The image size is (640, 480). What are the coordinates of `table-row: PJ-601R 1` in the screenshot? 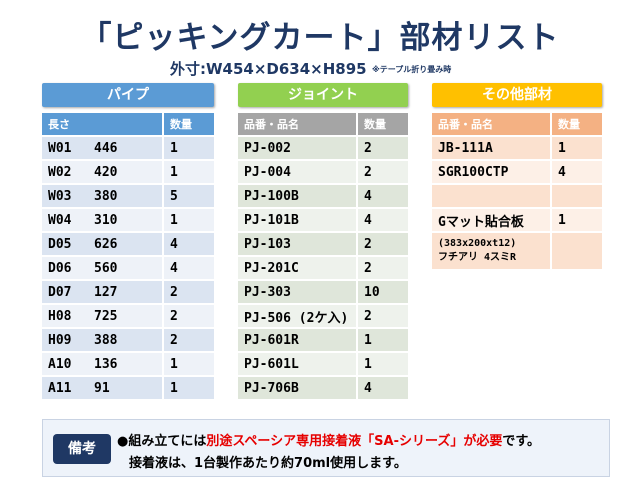 It's located at (323, 340).